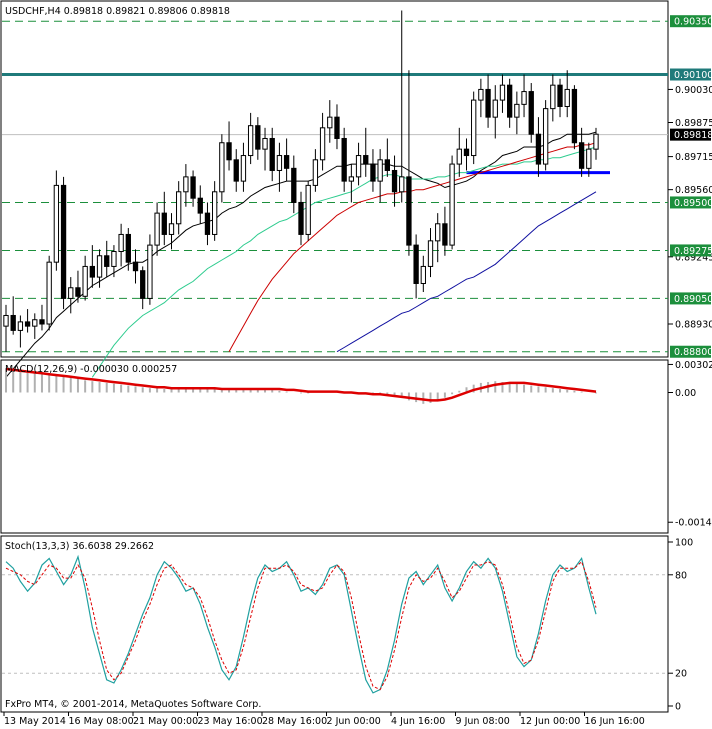 The image size is (712, 729). Describe the element at coordinates (693, 190) in the screenshot. I see `price-tick-label: 0.89560` at that location.